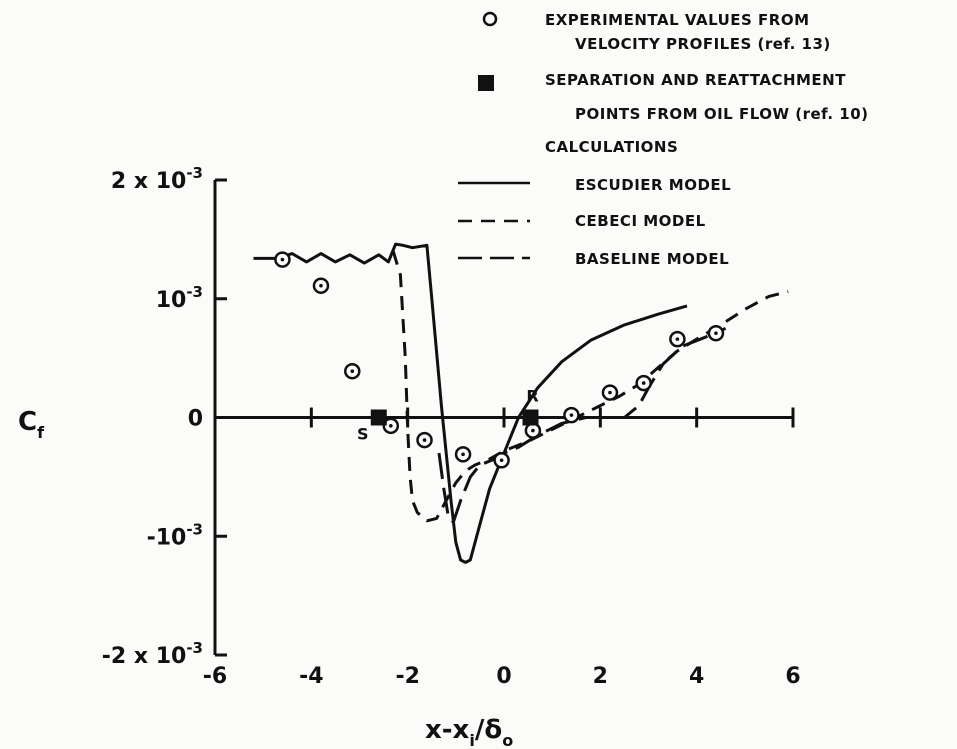 The image size is (957, 749). I want to click on x-axis-title: x-xi/δo, so click(469, 732).